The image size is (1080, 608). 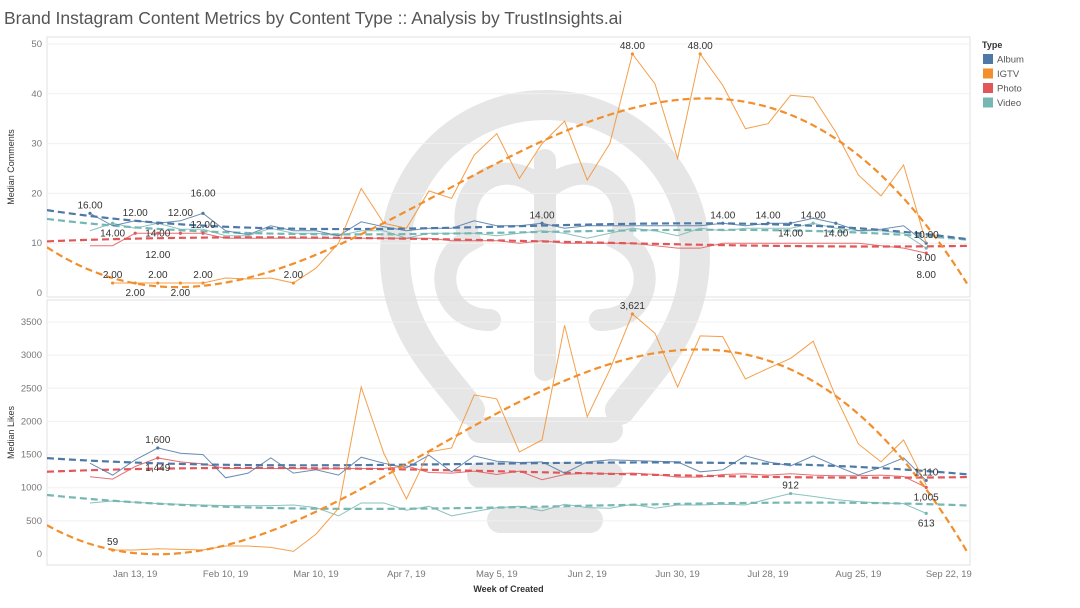 What do you see at coordinates (1003, 60) in the screenshot?
I see `legend-item-album: Album` at bounding box center [1003, 60].